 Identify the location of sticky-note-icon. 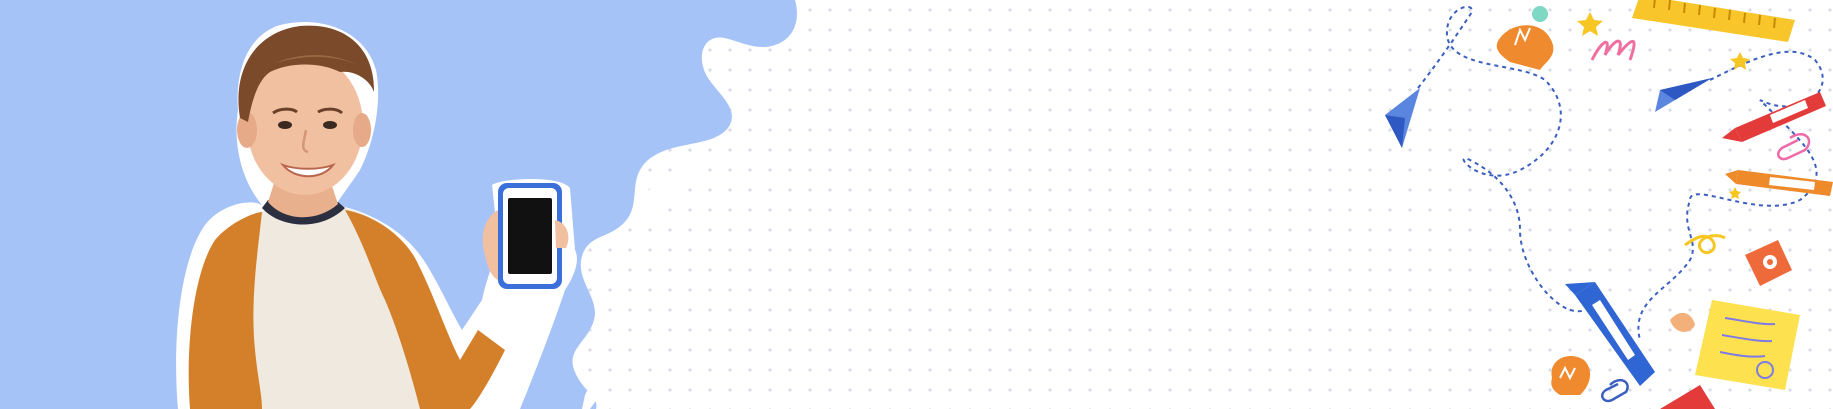
(1747, 345).